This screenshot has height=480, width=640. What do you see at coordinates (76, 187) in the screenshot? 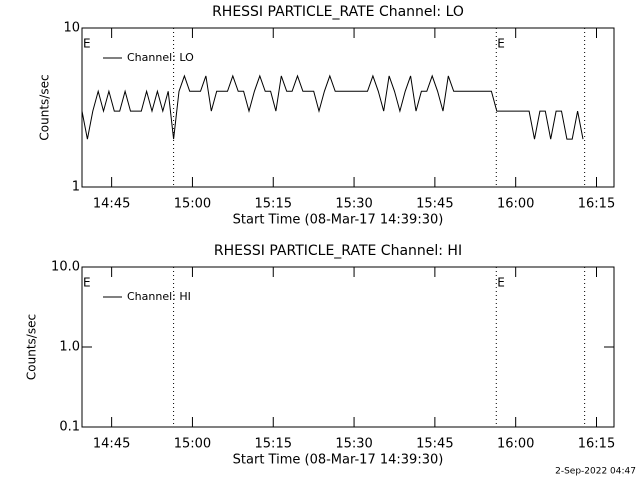
I see `y-tick-label: 1` at bounding box center [76, 187].